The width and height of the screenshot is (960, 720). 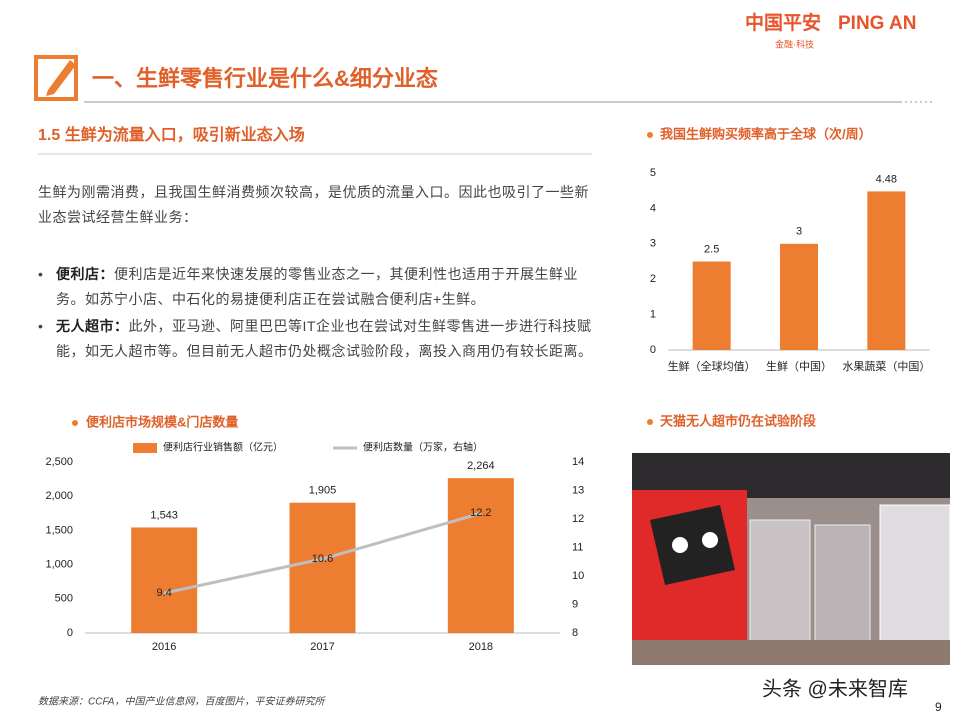 I want to click on section-title: 一、生鲜零售行业是什么&细分业态, so click(x=265, y=78).